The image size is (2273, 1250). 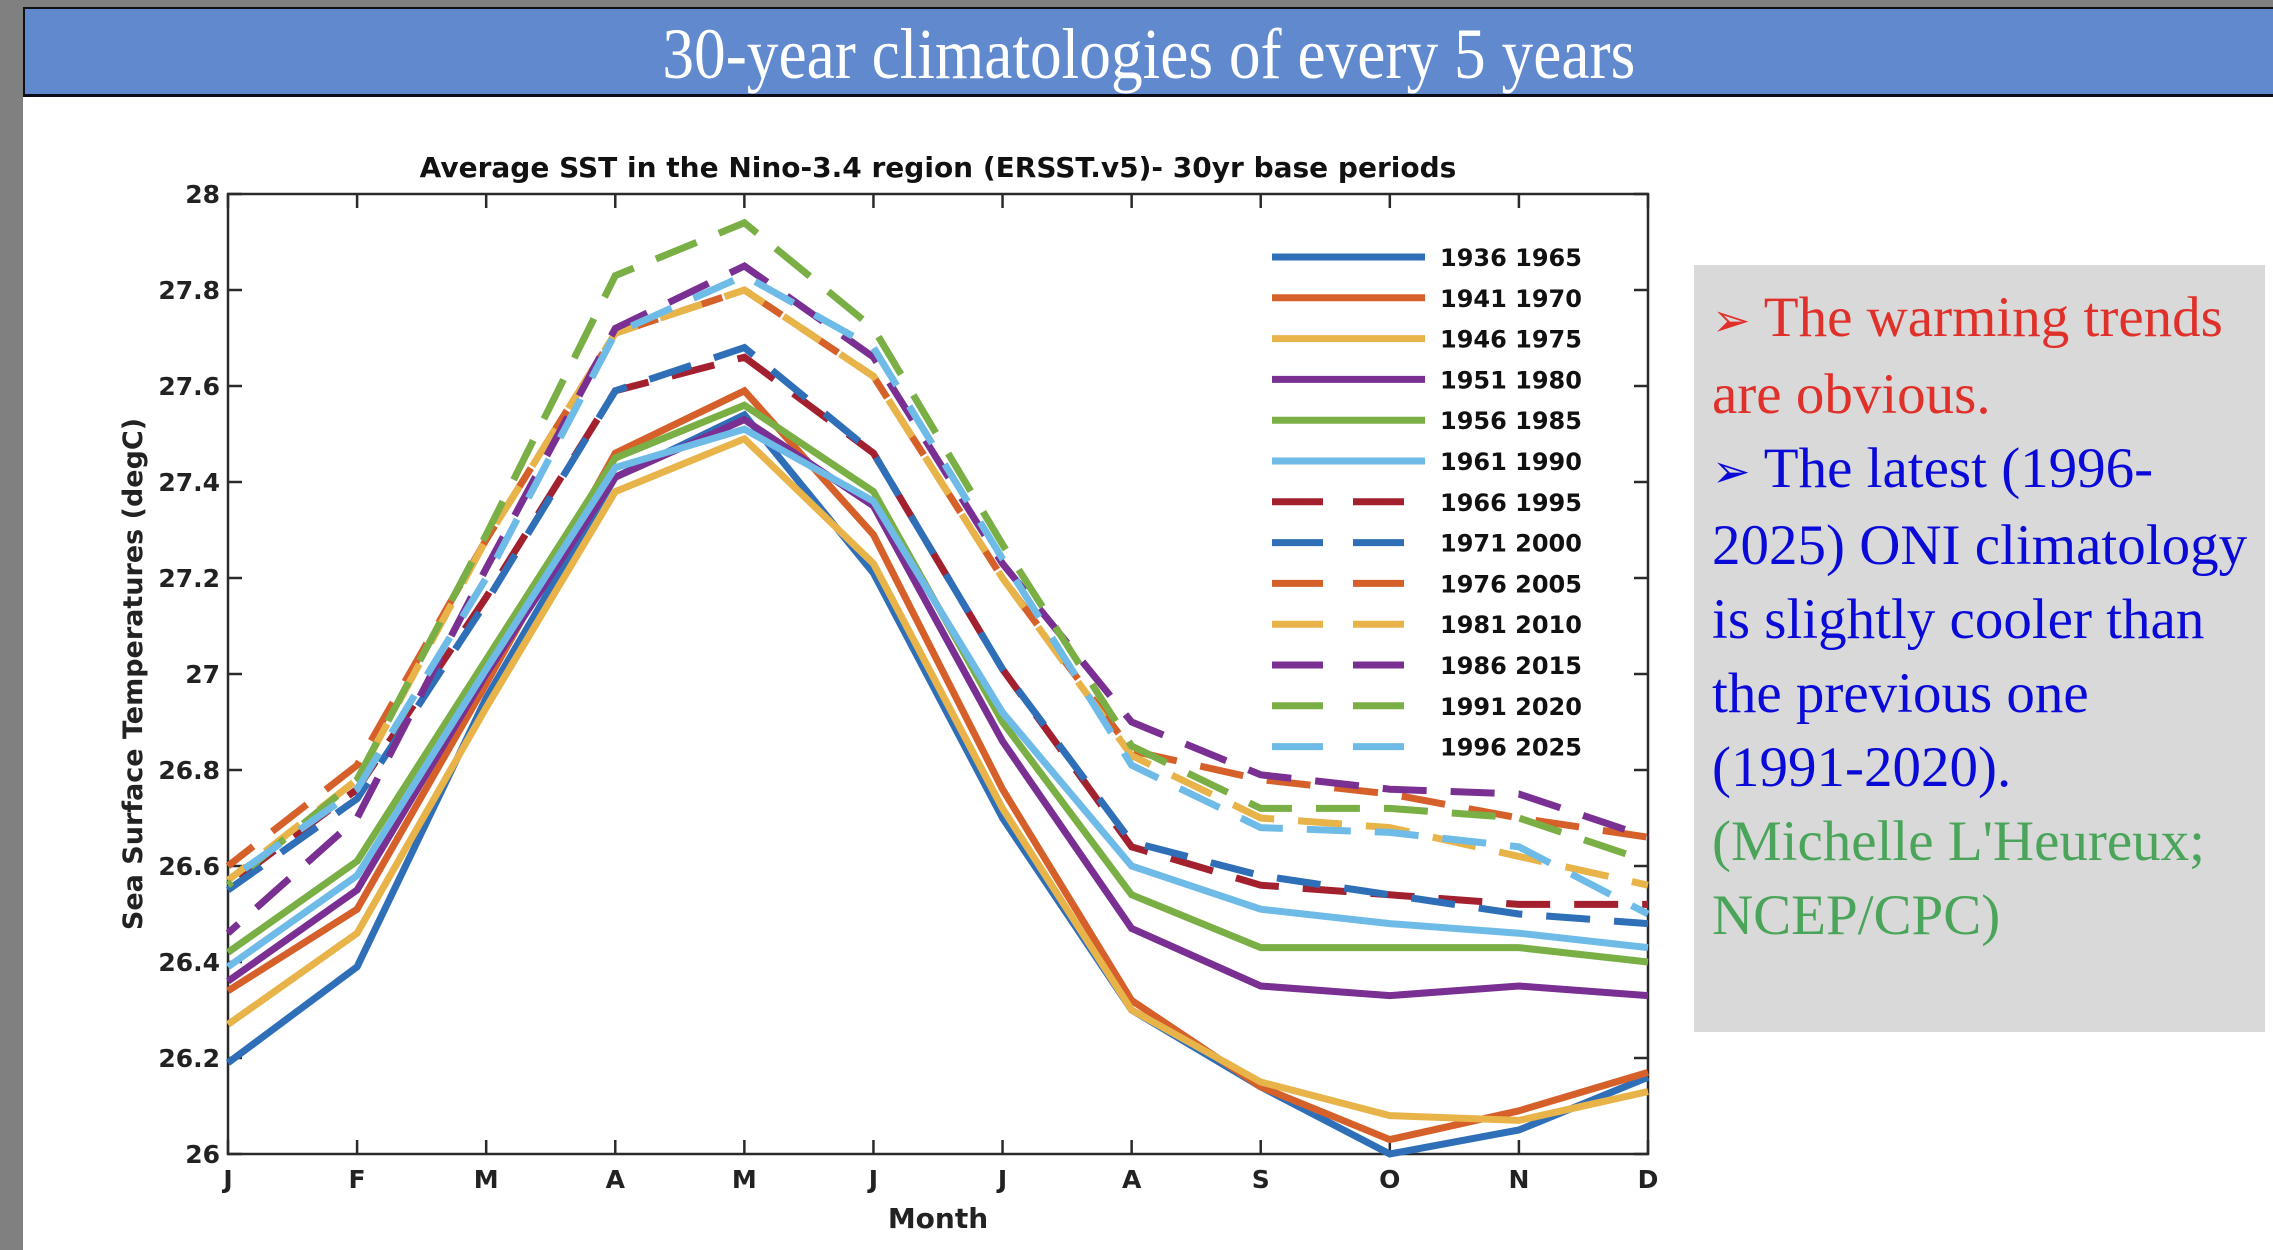 I want to click on legend-item: 1941 1970, so click(x=1427, y=299).